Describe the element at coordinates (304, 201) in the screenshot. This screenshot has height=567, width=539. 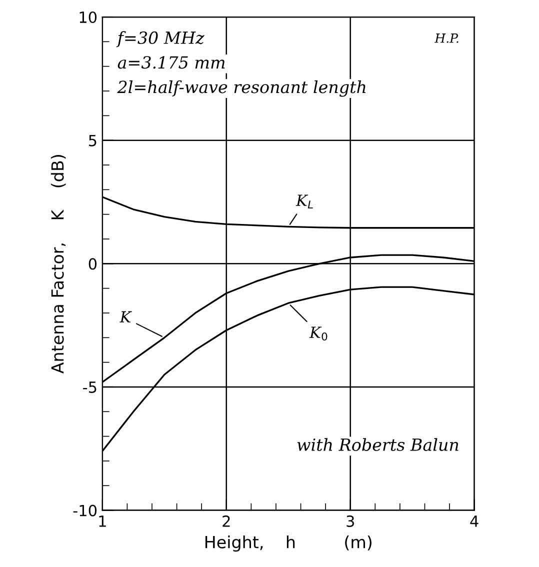
I see `series-label: K$_{L}$` at that location.